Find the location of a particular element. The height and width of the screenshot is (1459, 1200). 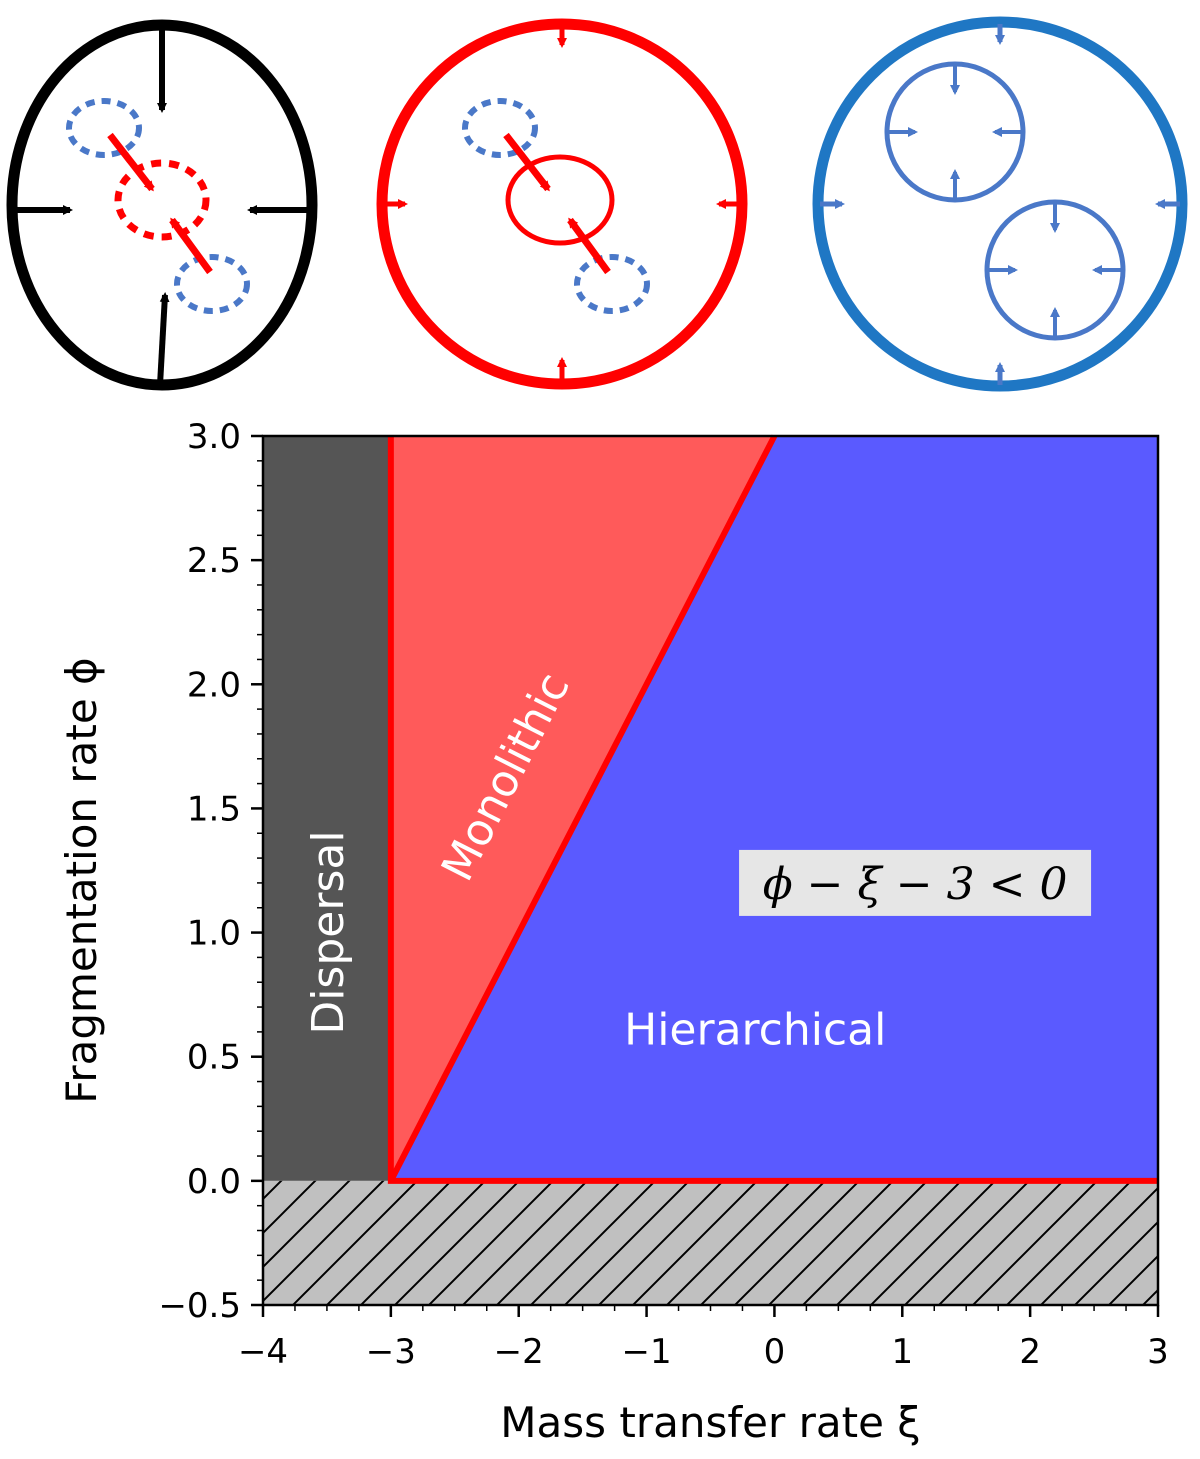

region-unphysical-hatched is located at coordinates (710, 1242).